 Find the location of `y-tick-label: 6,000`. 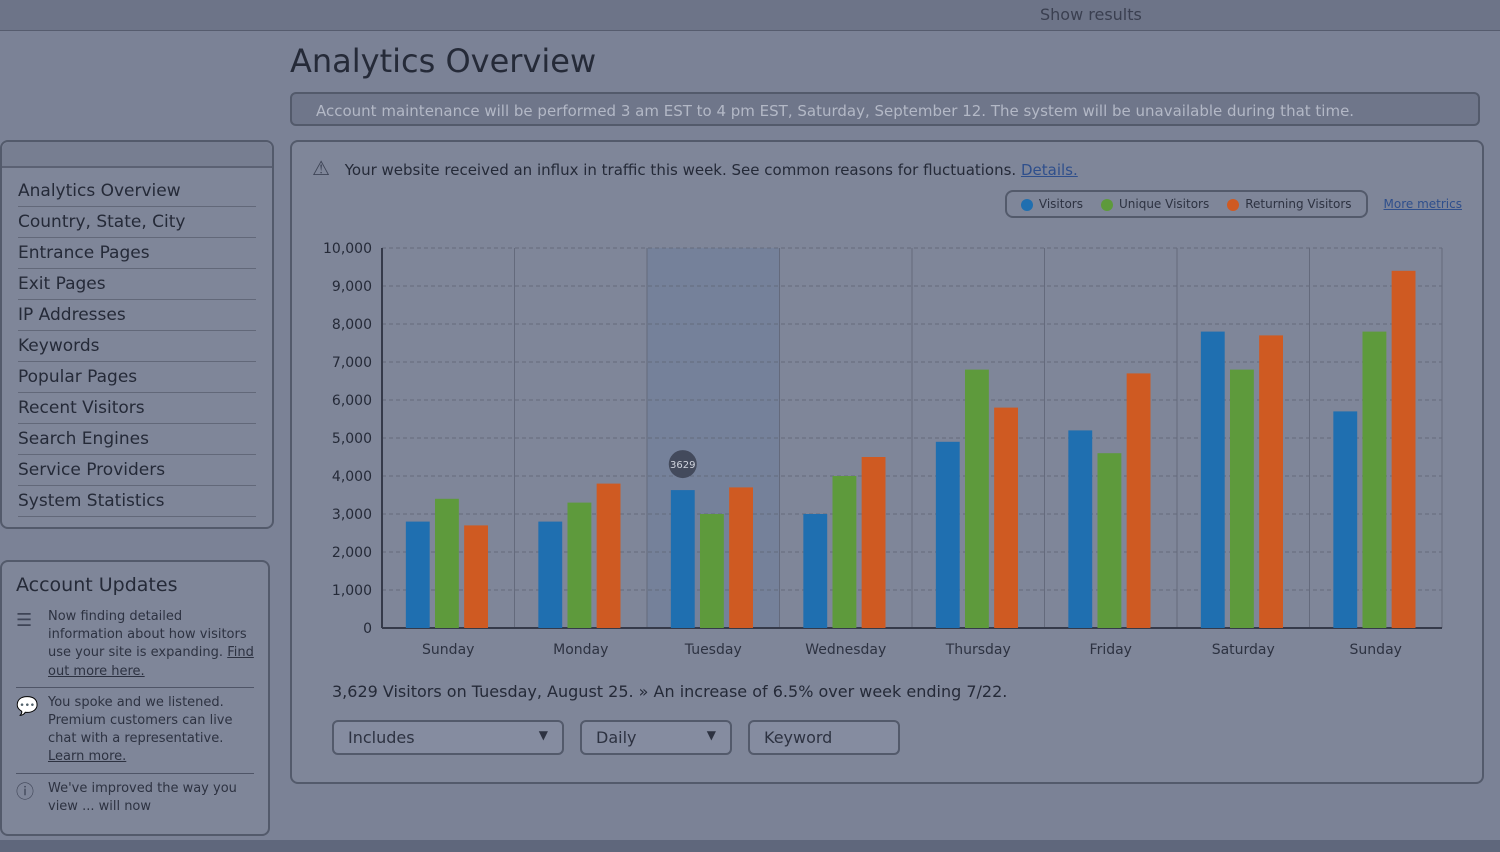

y-tick-label: 6,000 is located at coordinates (352, 401).